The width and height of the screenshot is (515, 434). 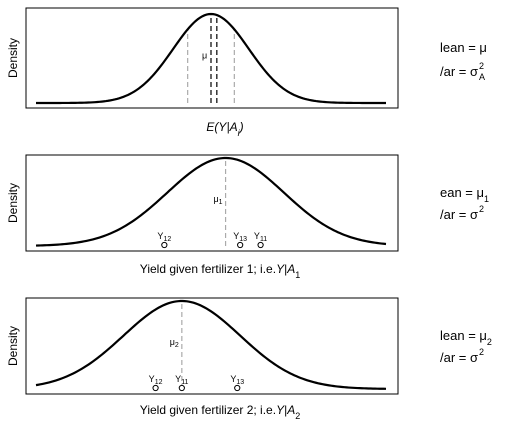 I want to click on legend-mean: lean = μ2, so click(x=466, y=337).